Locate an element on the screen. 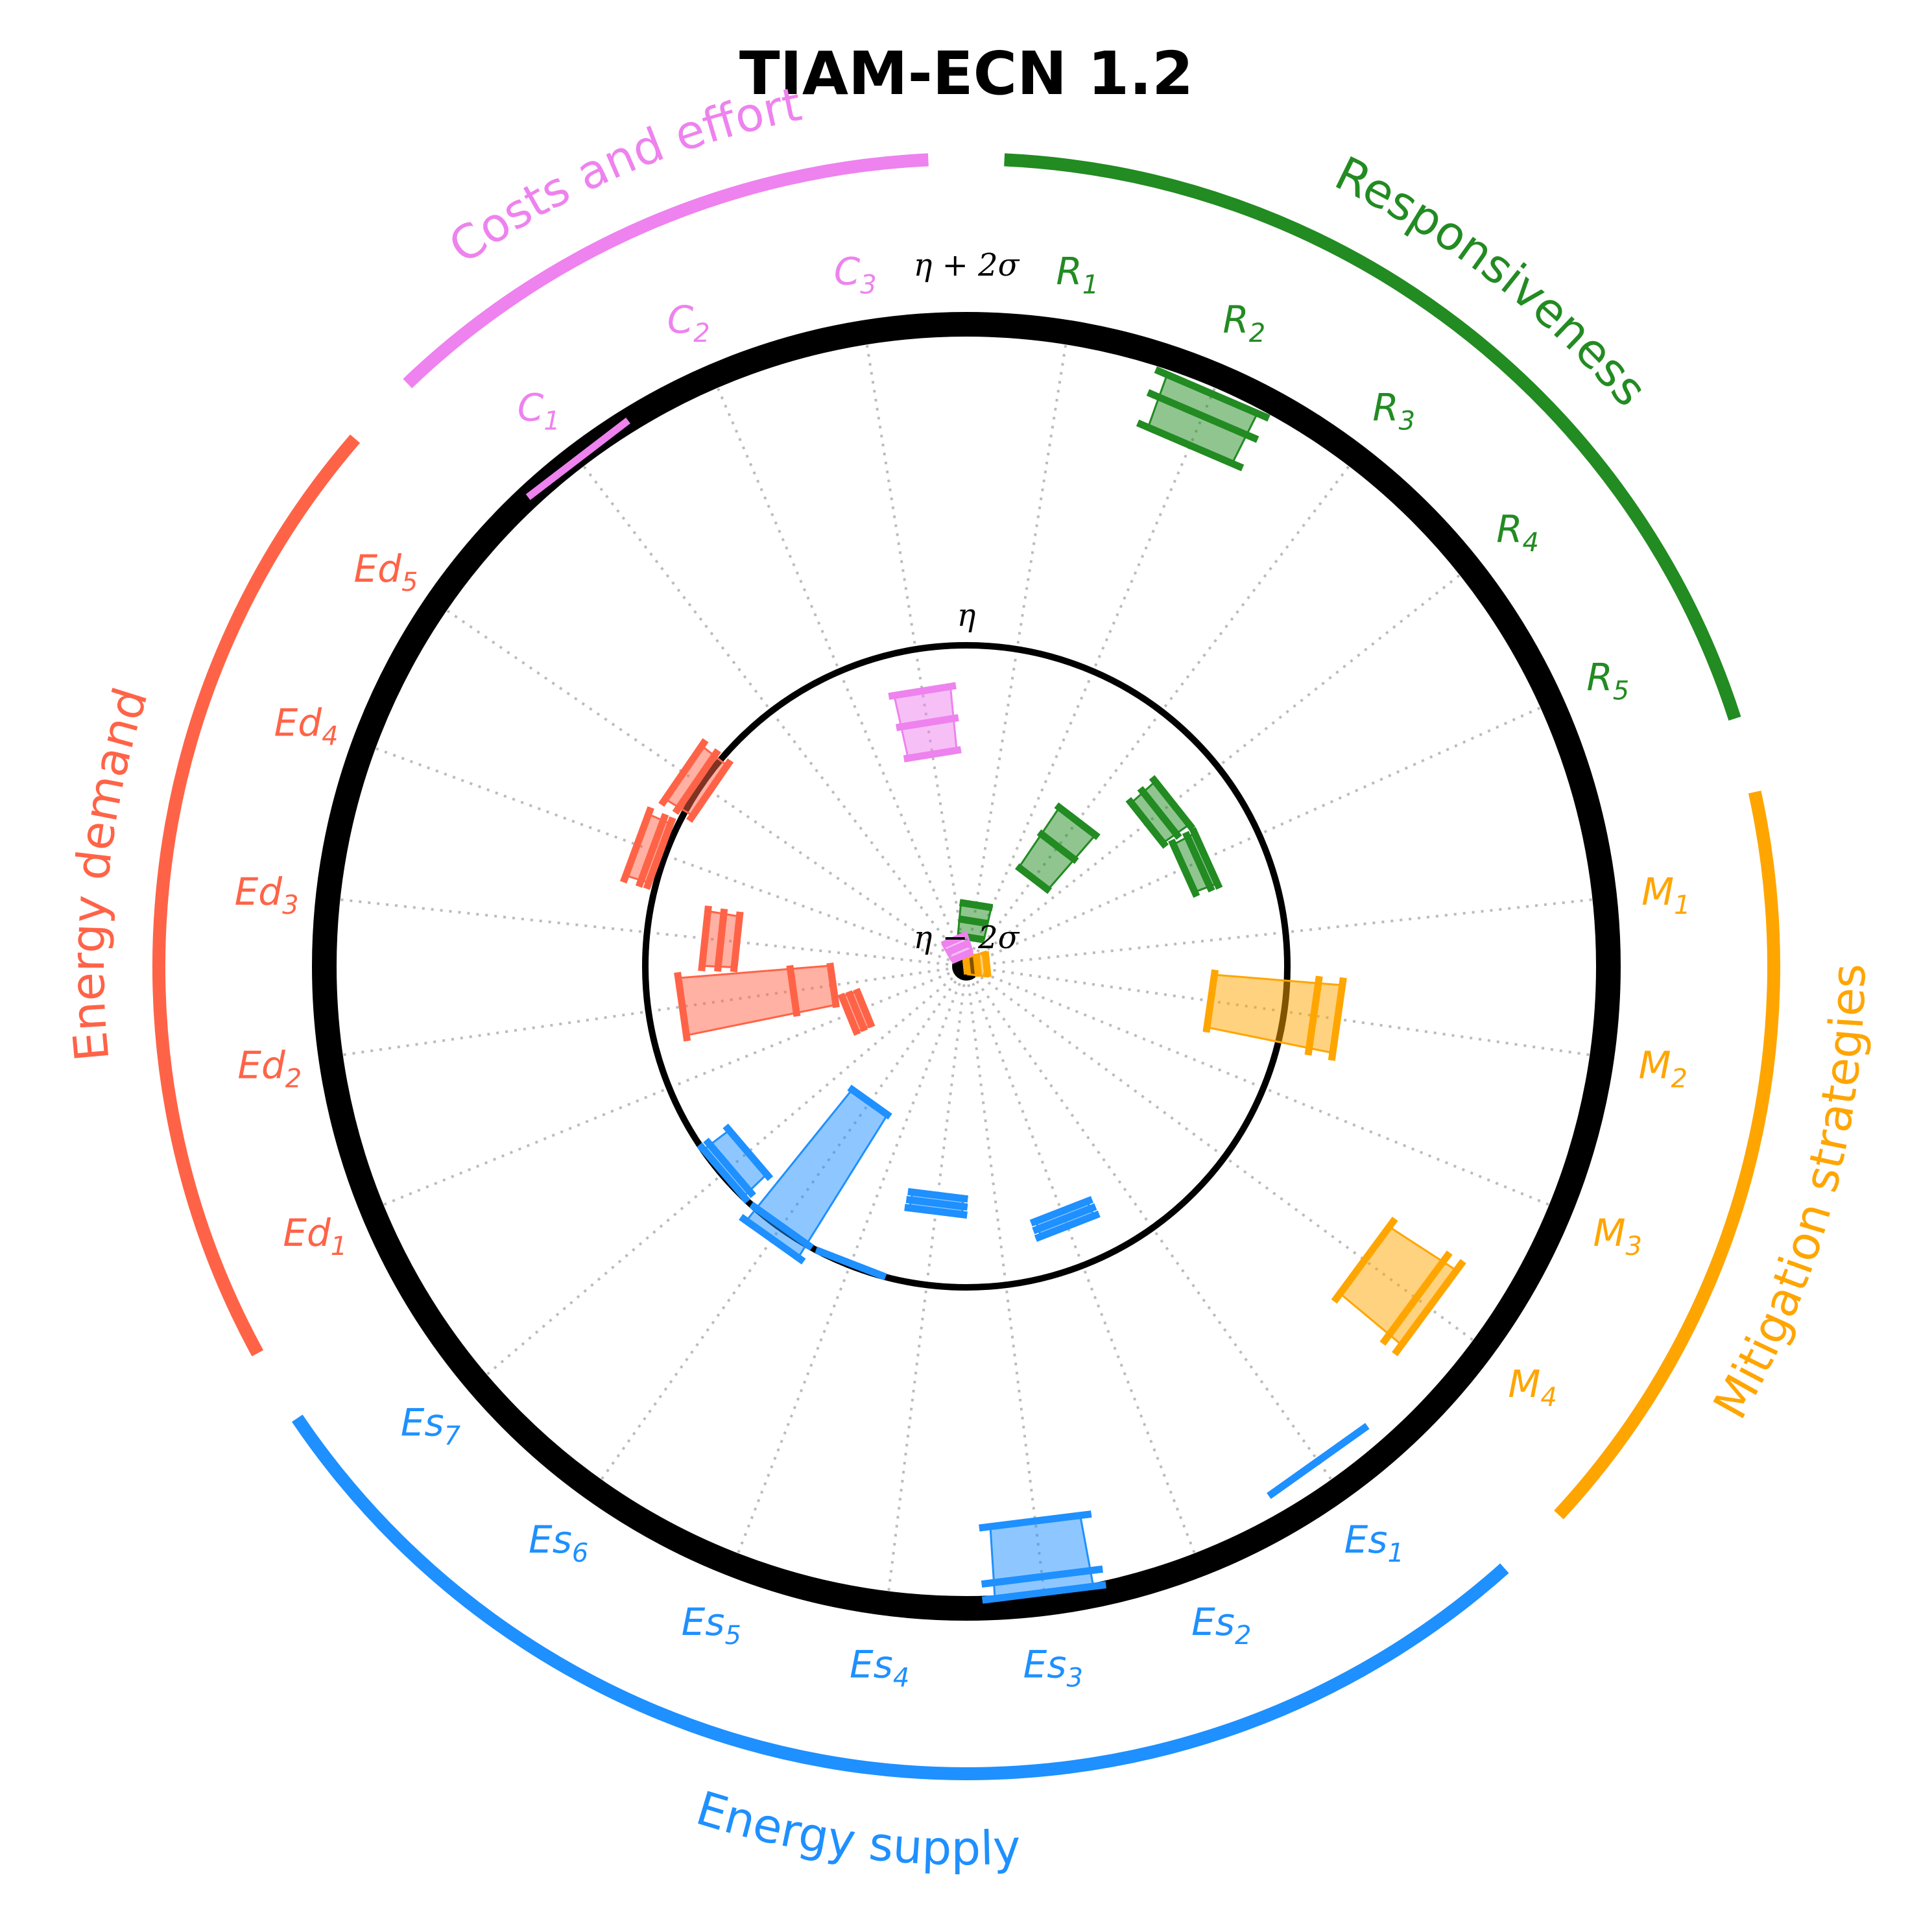 The image size is (1932, 1932). mark-r3 is located at coordinates (1057, 848).